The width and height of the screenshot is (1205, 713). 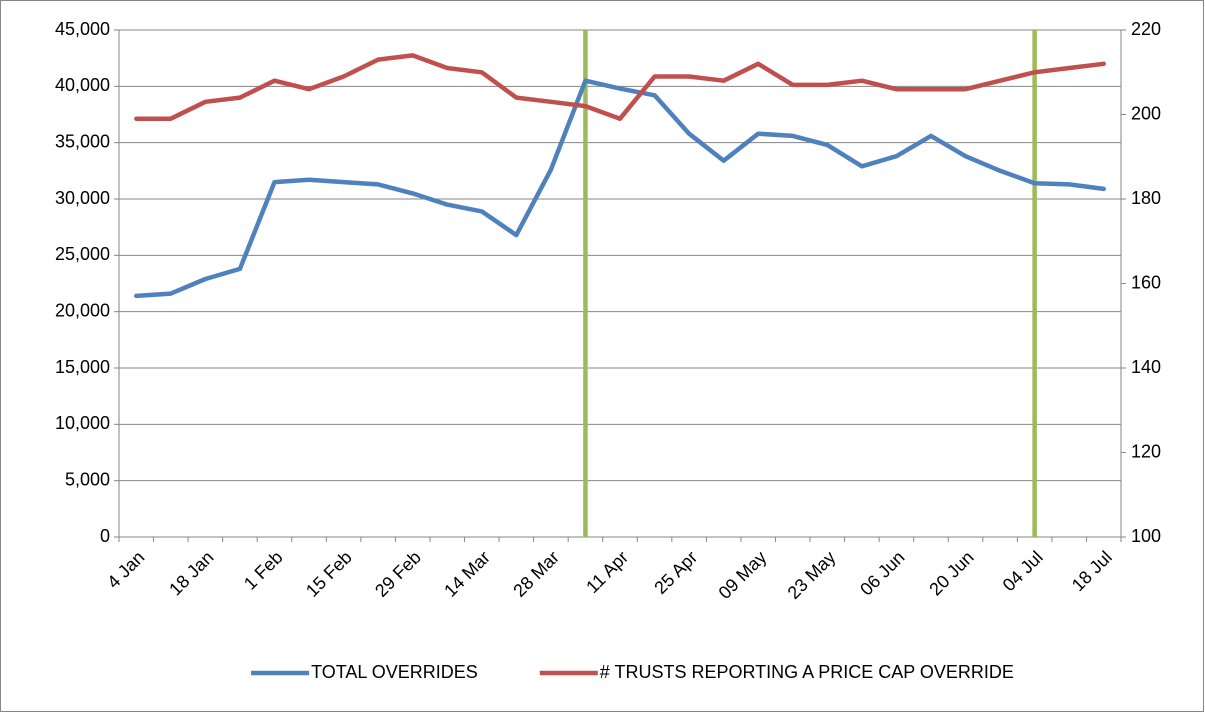 I want to click on y2-tick-label: 160, so click(x=1146, y=282).